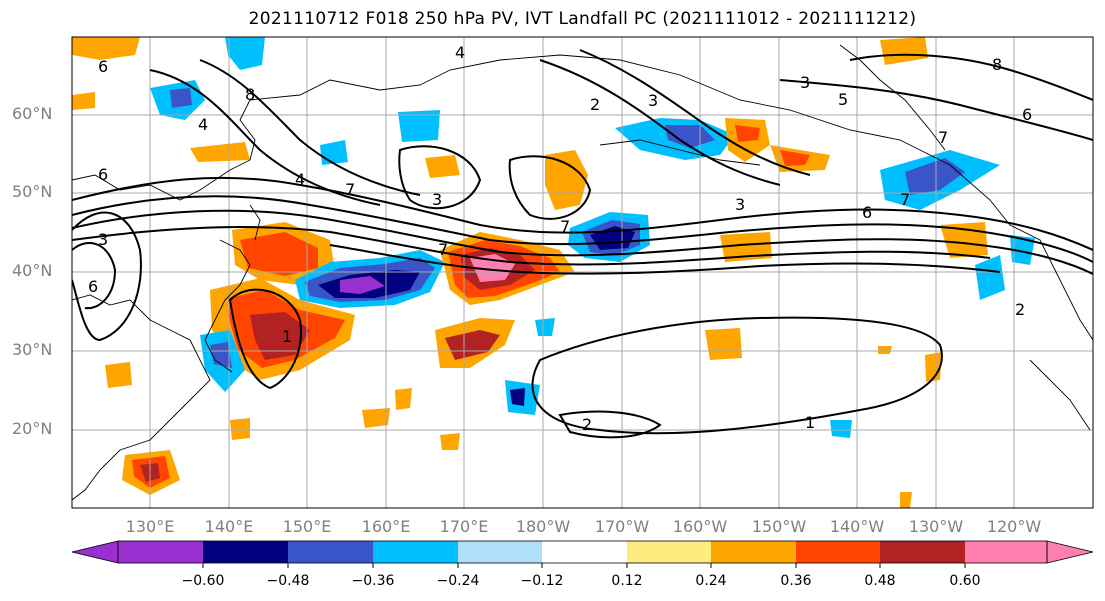 Image resolution: width=1105 pixels, height=601 pixels. Describe the element at coordinates (229, 526) in the screenshot. I see `lon-label: 140°E` at that location.